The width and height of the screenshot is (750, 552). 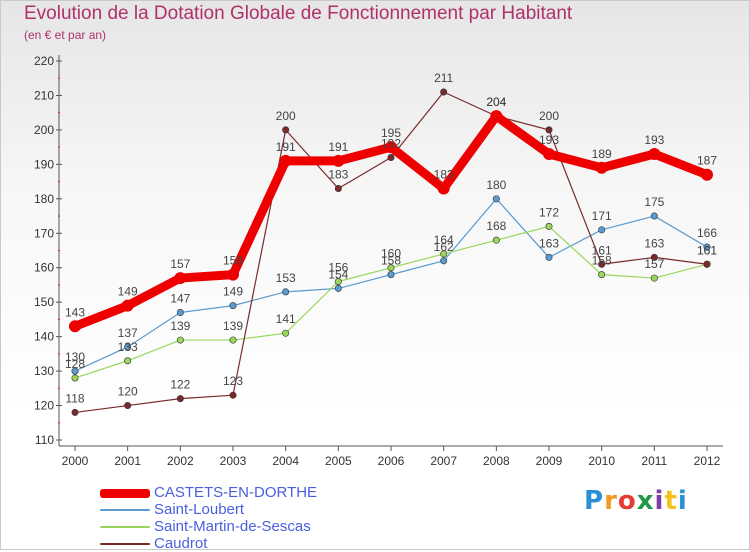 What do you see at coordinates (233, 461) in the screenshot?
I see `x-tick-label: 2003` at bounding box center [233, 461].